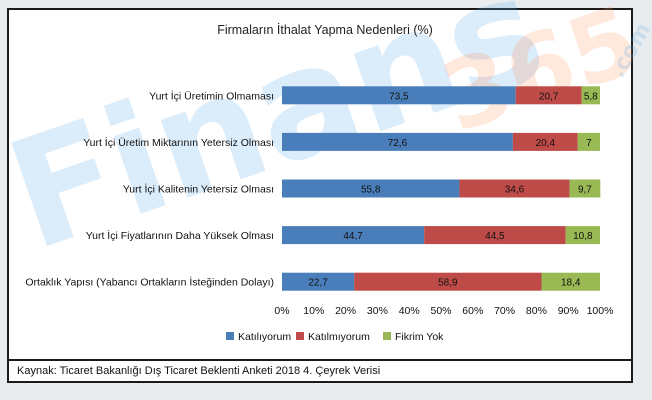 The width and height of the screenshot is (652, 400). I want to click on data-label: 7, so click(589, 143).